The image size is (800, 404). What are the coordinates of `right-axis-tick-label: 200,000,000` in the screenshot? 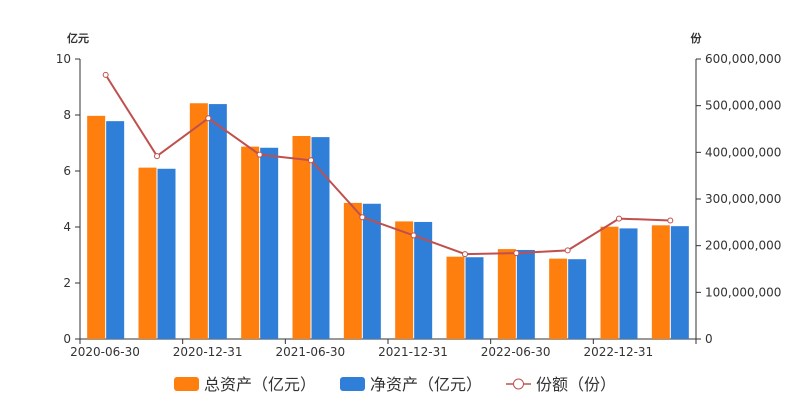 It's located at (743, 246).